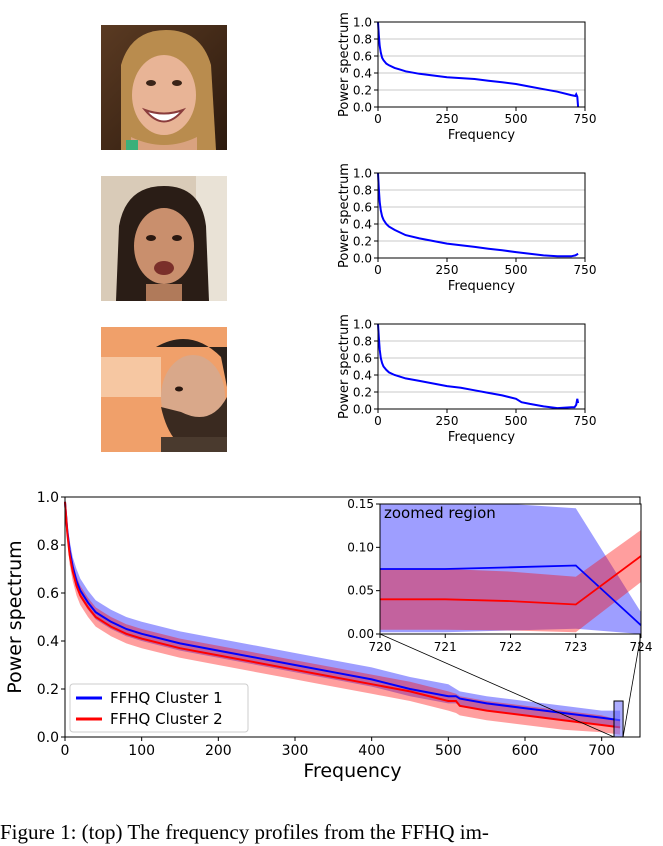 This screenshot has height=846, width=663. Describe the element at coordinates (360, 634) in the screenshot. I see `inset-y-tick-label: 0.00` at that location.